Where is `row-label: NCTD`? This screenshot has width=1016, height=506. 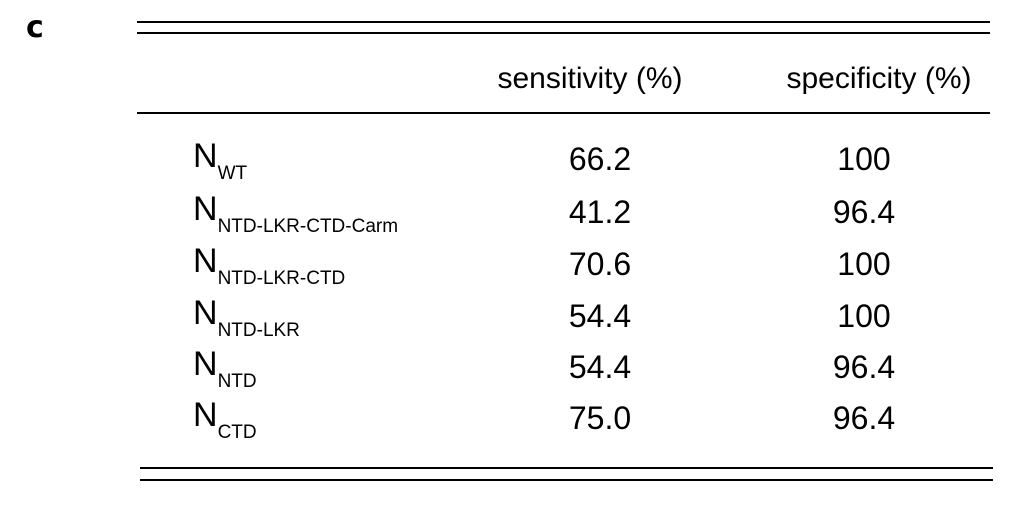
row-label: NCTD is located at coordinates (225, 420).